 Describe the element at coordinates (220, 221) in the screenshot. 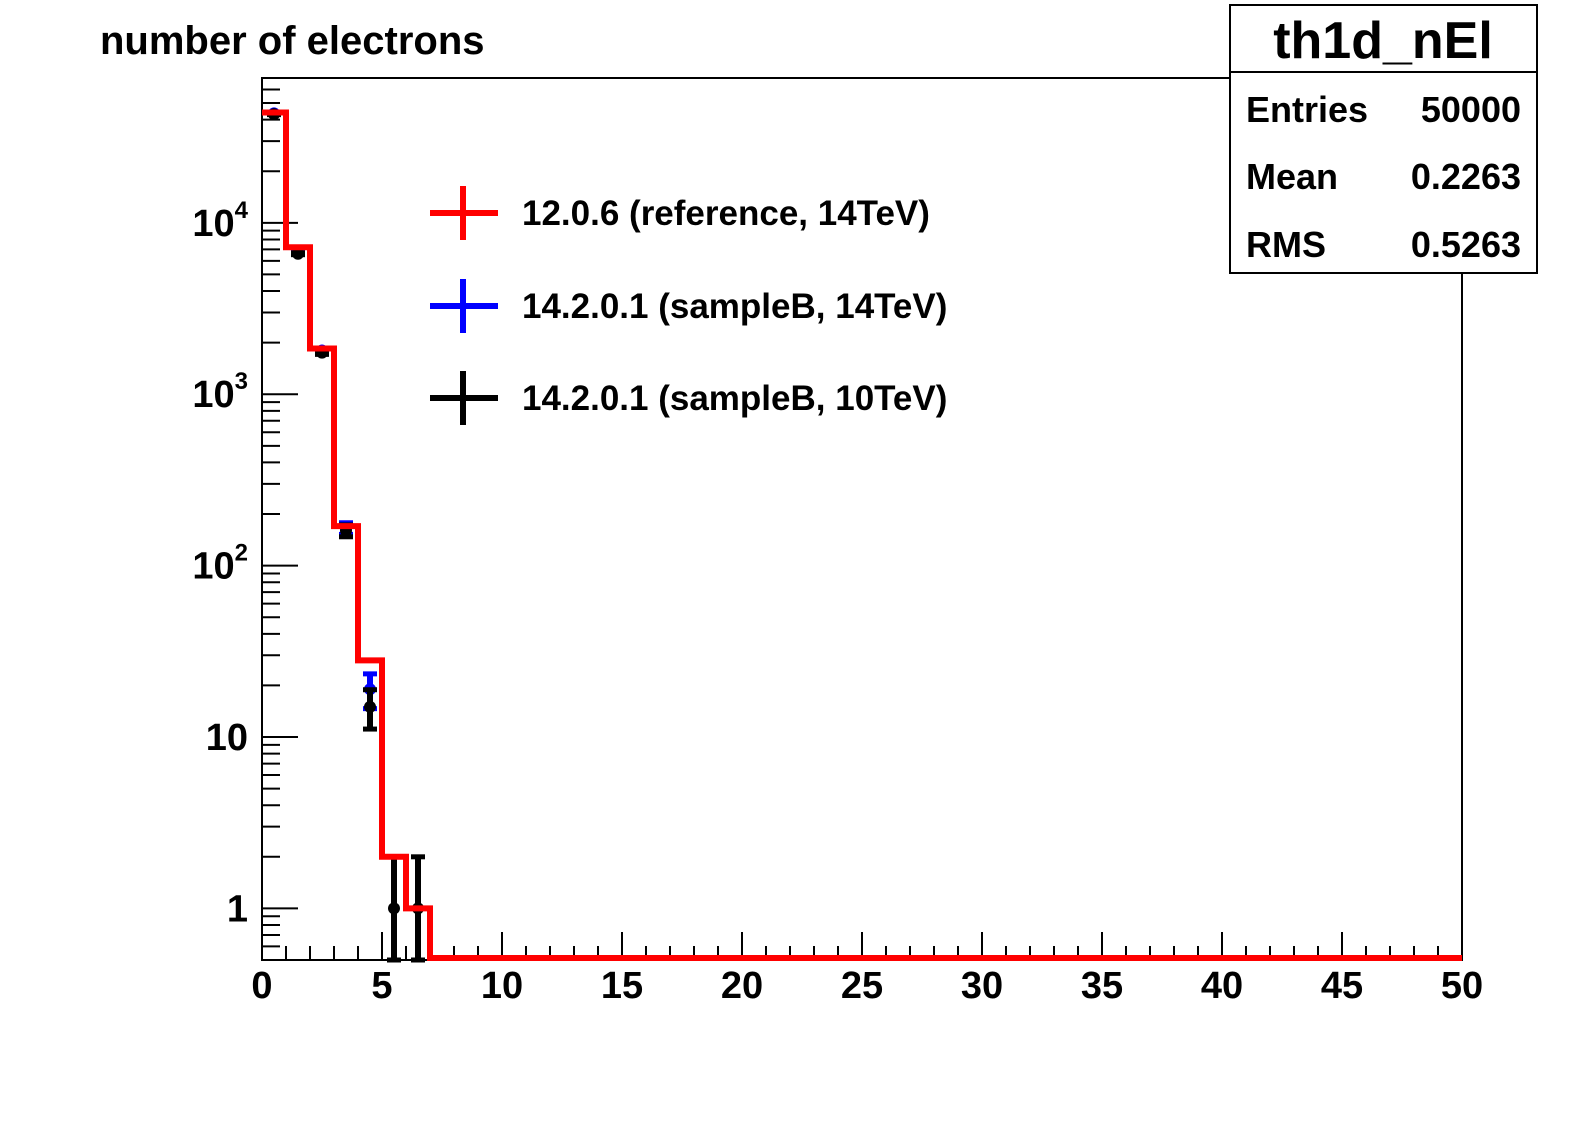

I see `y-tick-label: 10⁴` at that location.